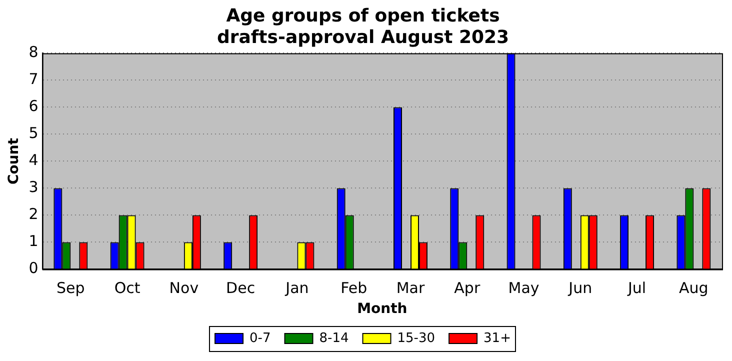 This screenshot has width=732, height=361. What do you see at coordinates (127, 288) in the screenshot?
I see `x-tick-label: Oct` at bounding box center [127, 288].